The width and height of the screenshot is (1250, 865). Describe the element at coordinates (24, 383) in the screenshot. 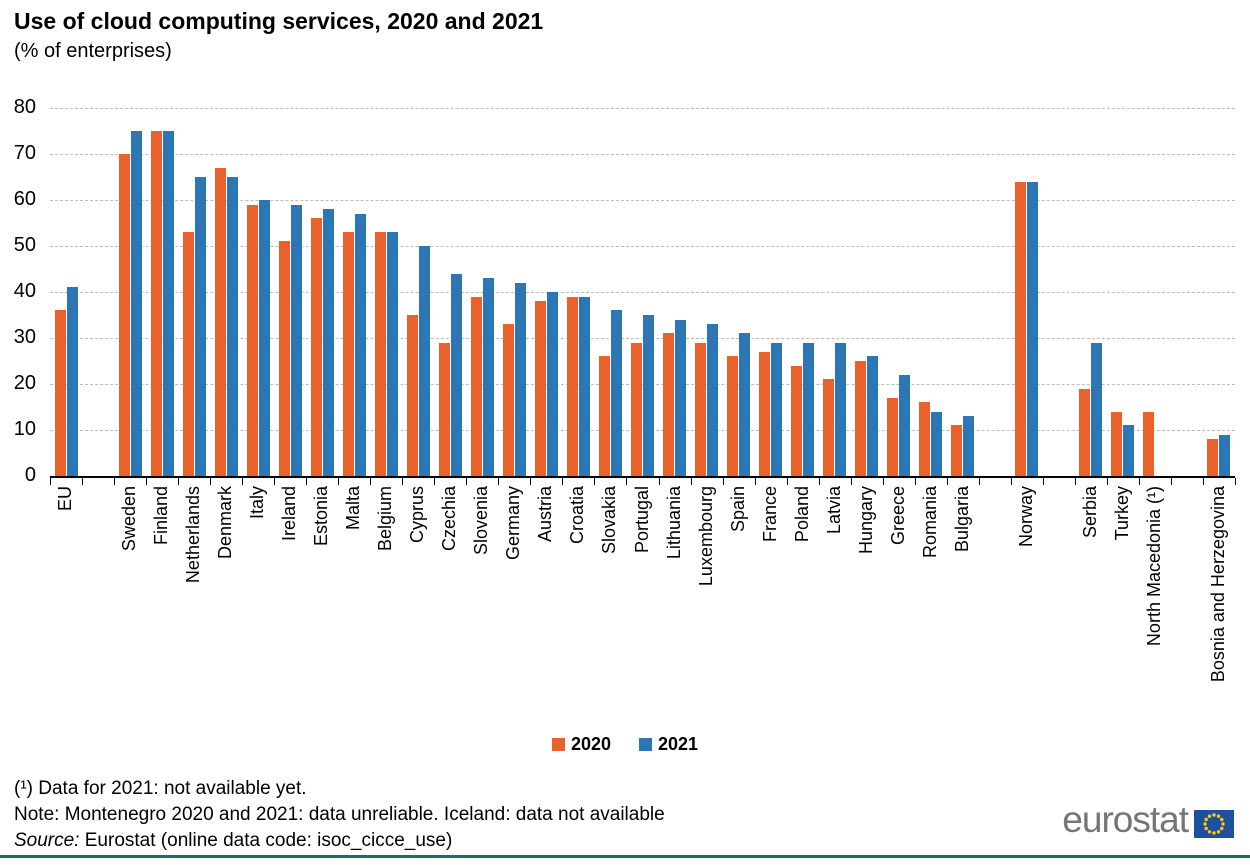

I see `y-tick-label-20: 20` at that location.